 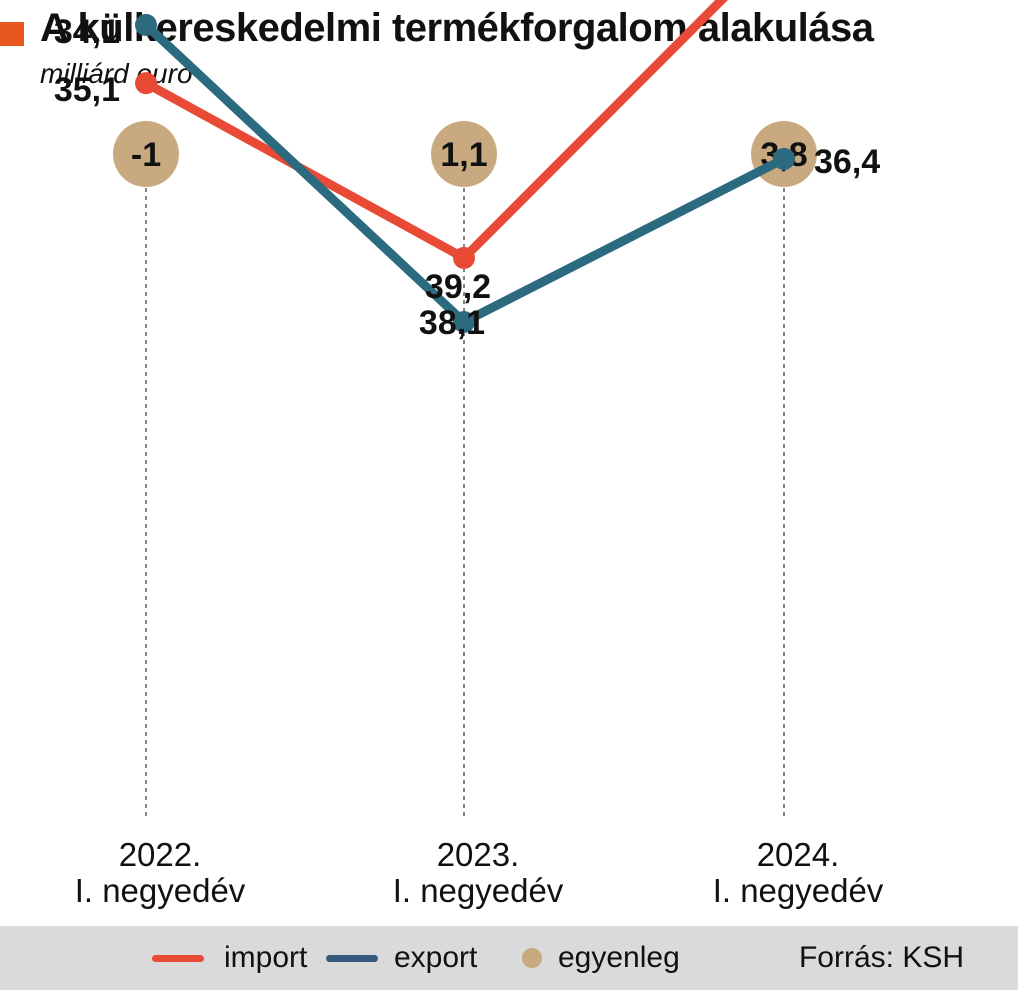 I want to click on x-tick-label-3: 2024. I. negyedév, so click(x=798, y=872).